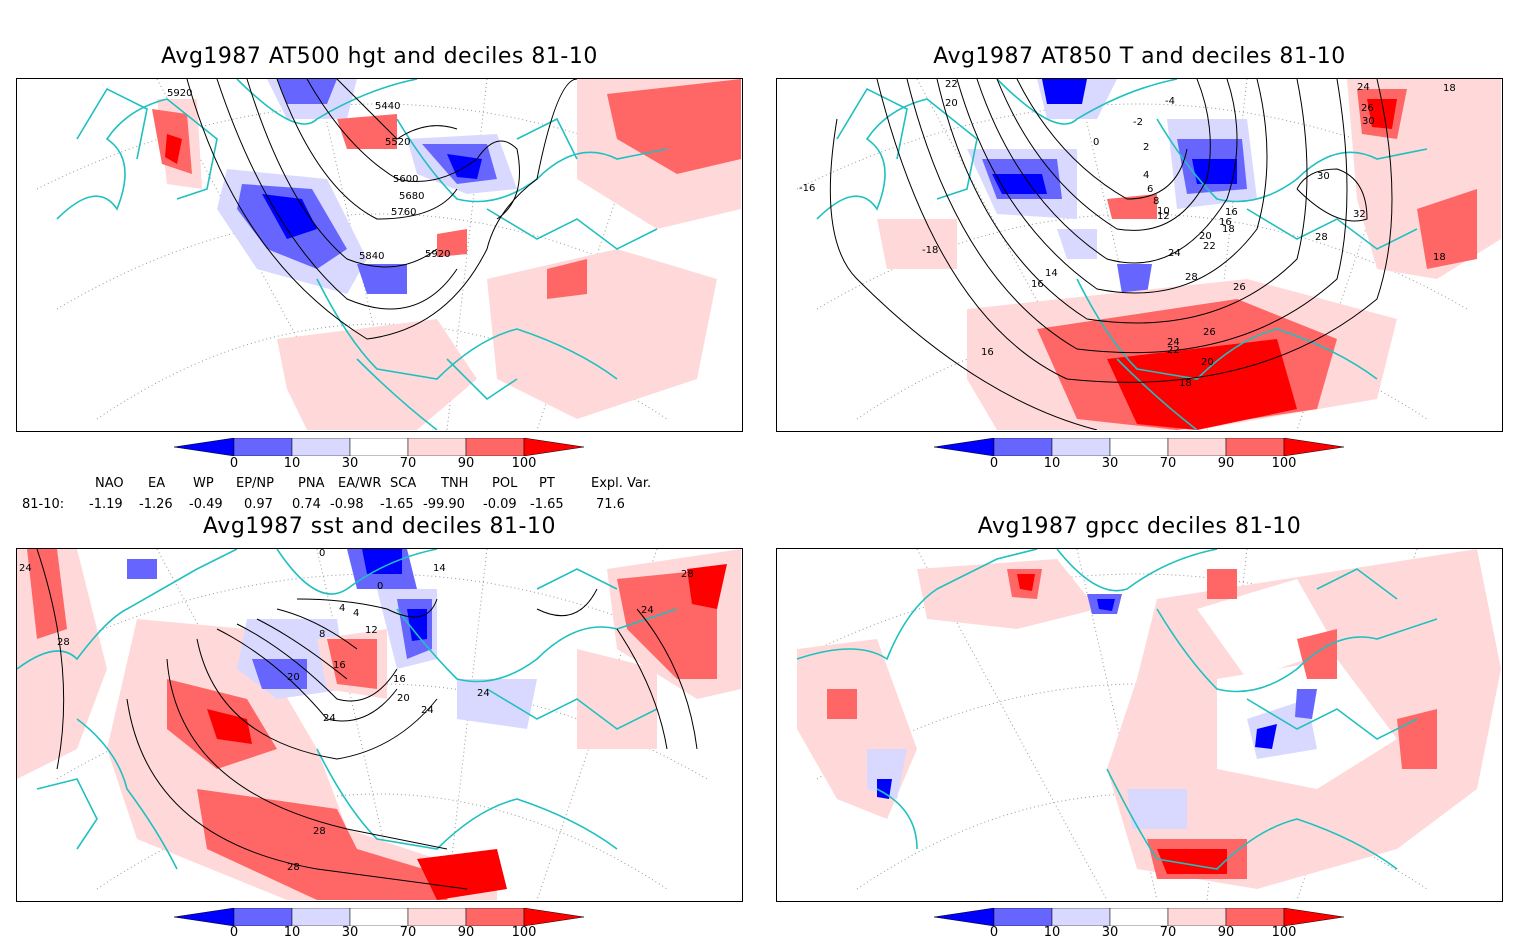  Describe the element at coordinates (206, 504) in the screenshot. I see `index-value: -0.49` at that location.